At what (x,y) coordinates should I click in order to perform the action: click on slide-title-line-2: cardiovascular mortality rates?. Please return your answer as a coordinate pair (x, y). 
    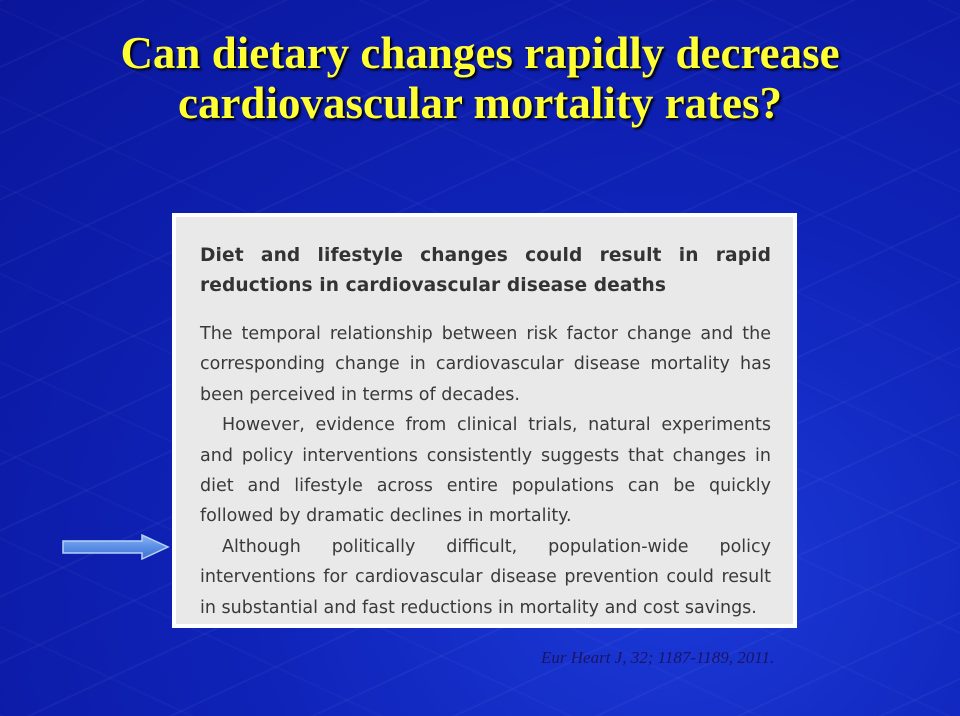
    Looking at the image, I should click on (480, 103).